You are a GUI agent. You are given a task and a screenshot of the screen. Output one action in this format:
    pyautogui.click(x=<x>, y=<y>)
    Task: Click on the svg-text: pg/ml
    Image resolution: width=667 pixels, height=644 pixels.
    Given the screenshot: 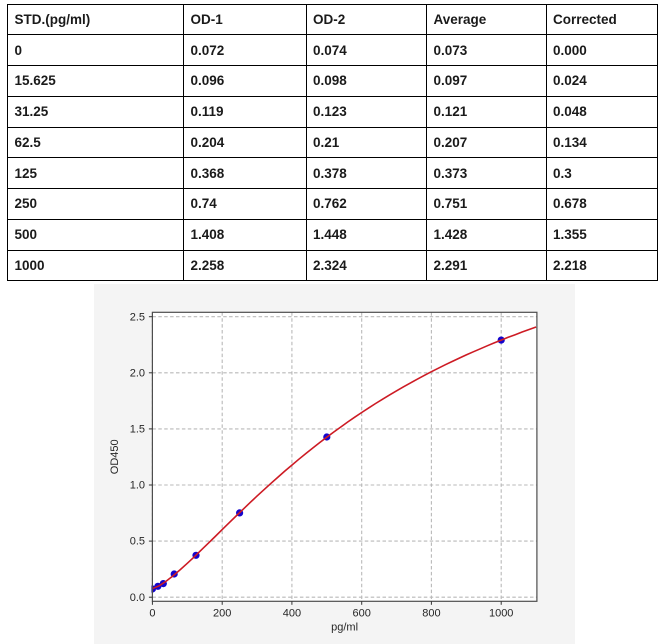 What is the action you would take?
    pyautogui.click(x=344, y=628)
    